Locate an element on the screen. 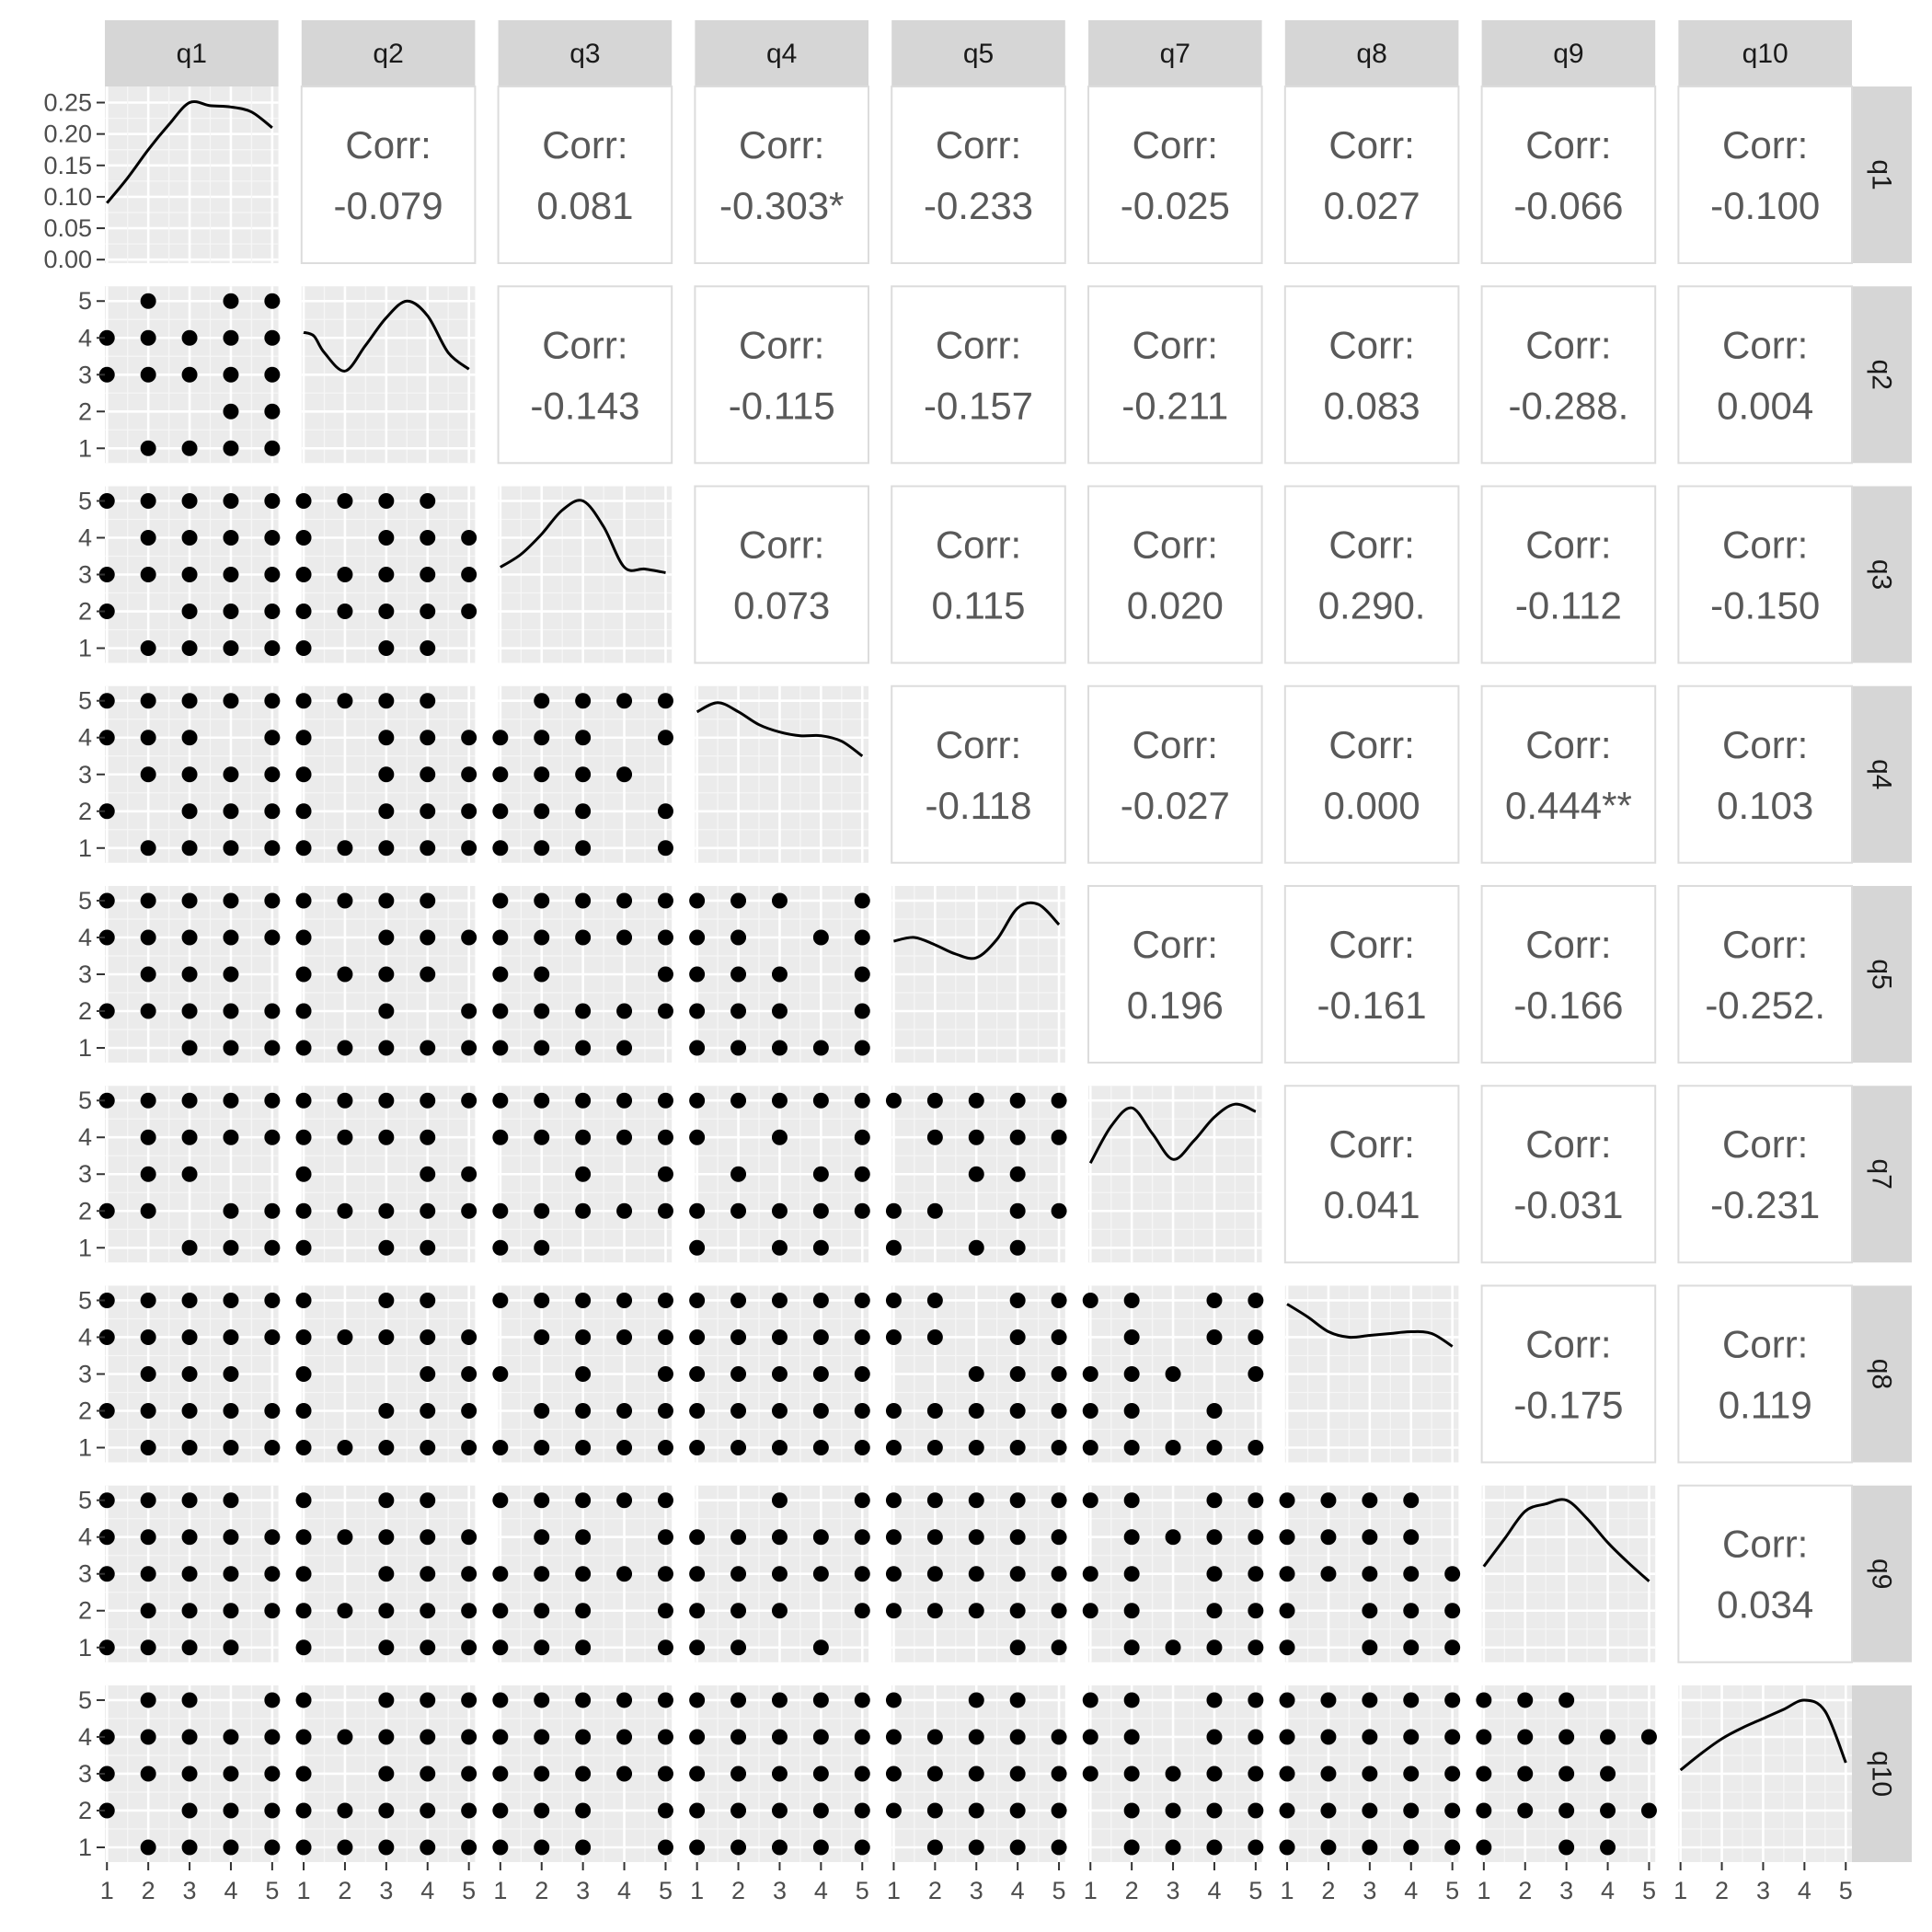 This screenshot has width=1932, height=1932. panel-q8-q9: Corr: -0.175 is located at coordinates (1568, 1374).